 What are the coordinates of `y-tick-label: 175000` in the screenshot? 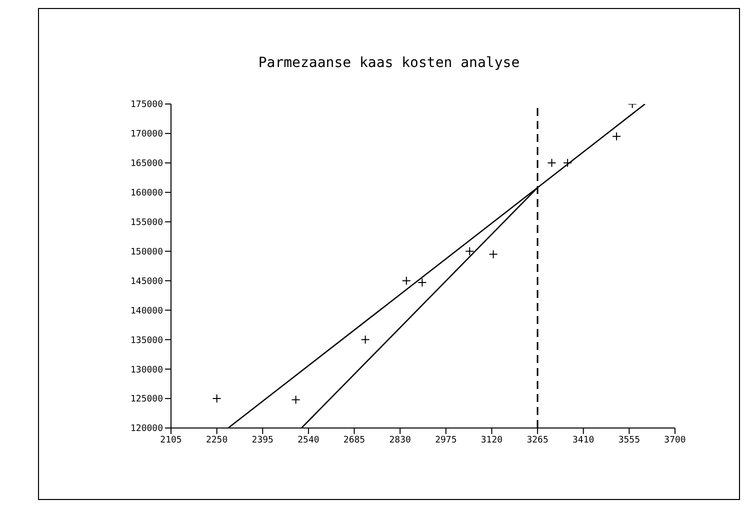 It's located at (146, 105).